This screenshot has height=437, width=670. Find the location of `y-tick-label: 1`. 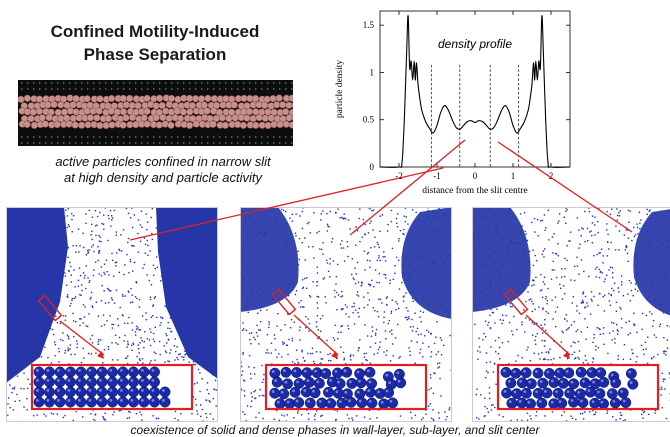

y-tick-label: 1 is located at coordinates (372, 72).